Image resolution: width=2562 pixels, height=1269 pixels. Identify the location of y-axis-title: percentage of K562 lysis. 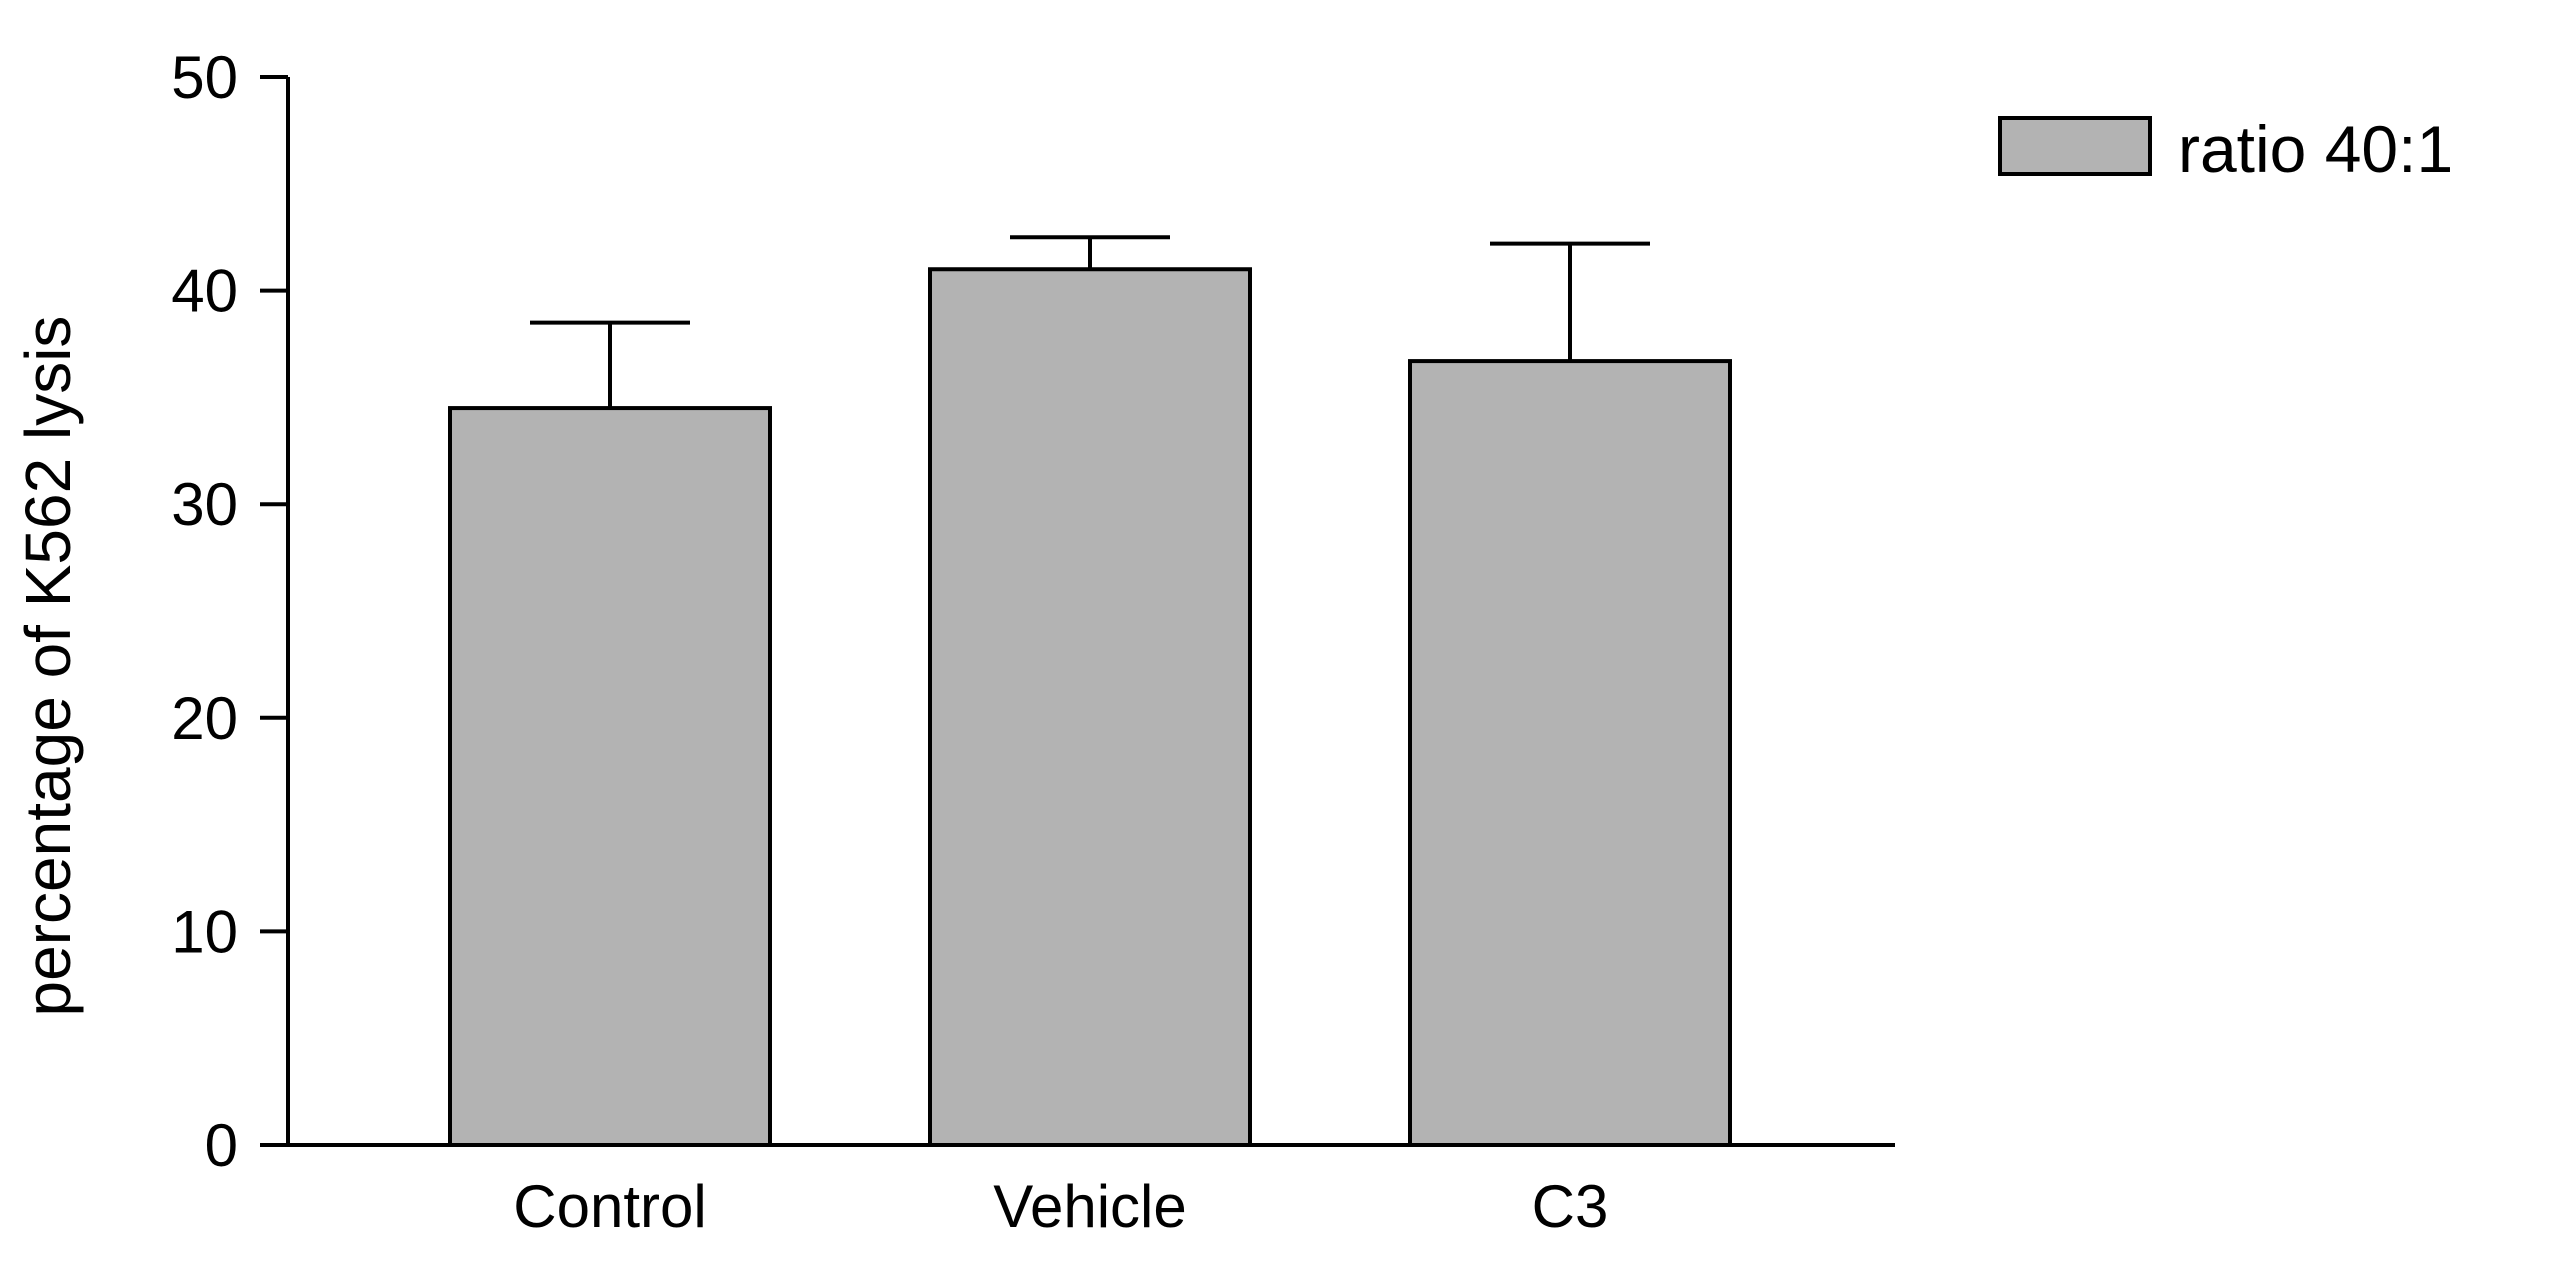
(48, 666).